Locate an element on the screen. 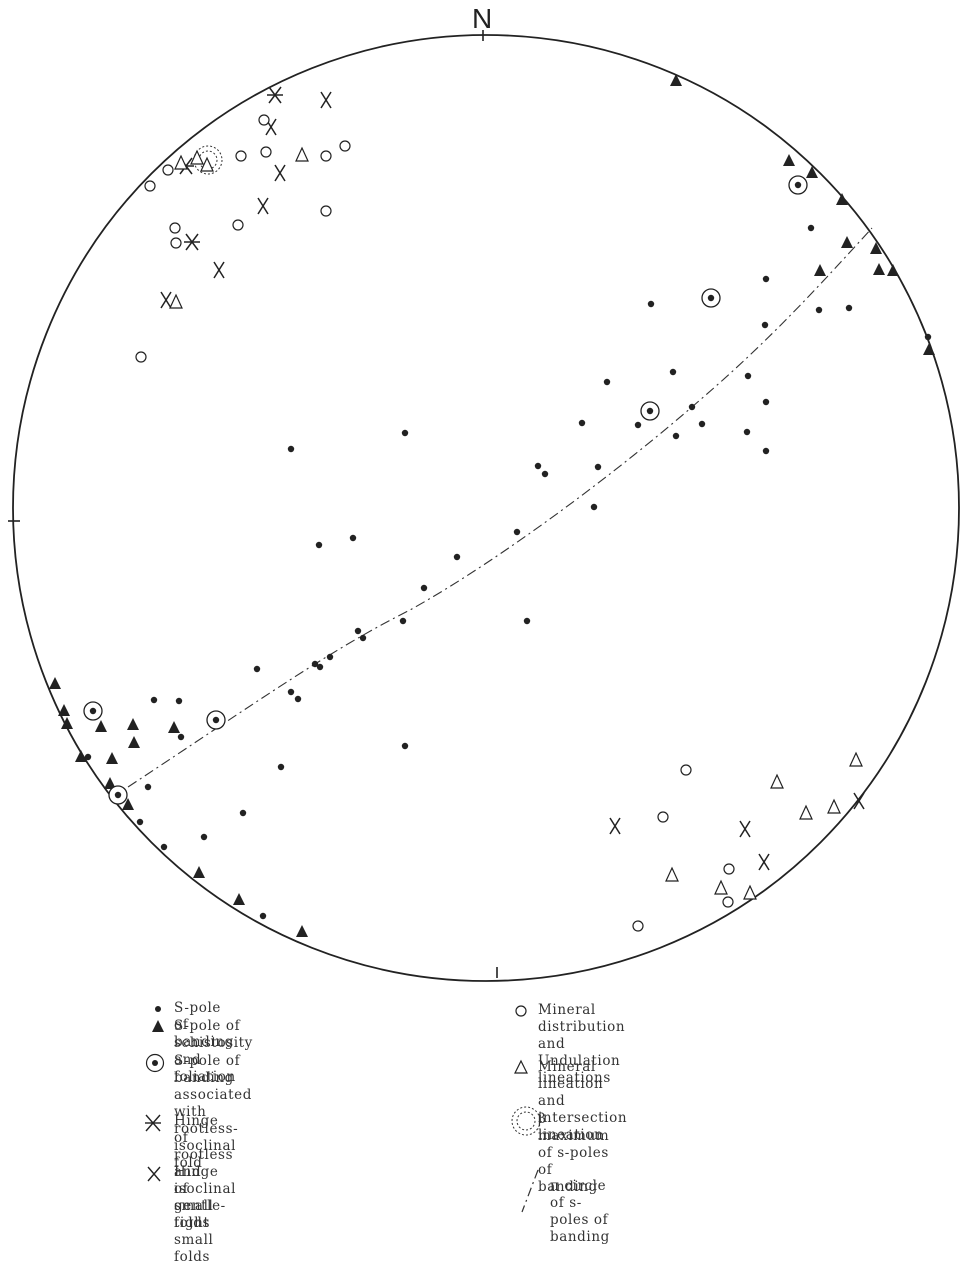 The width and height of the screenshot is (962, 1266). legend-circled-dot-symbol is located at coordinates (155, 1063).